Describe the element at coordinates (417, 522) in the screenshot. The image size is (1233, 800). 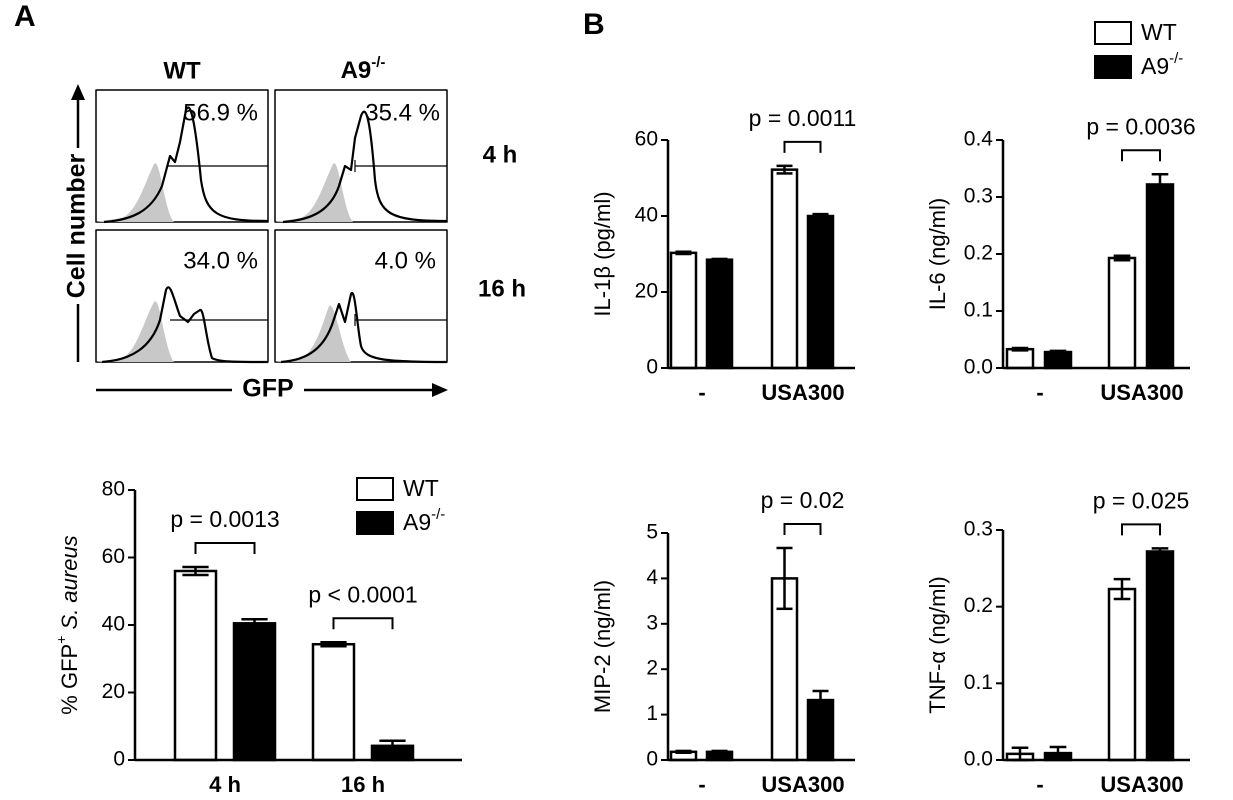
I see `legend-label-main: A9` at that location.